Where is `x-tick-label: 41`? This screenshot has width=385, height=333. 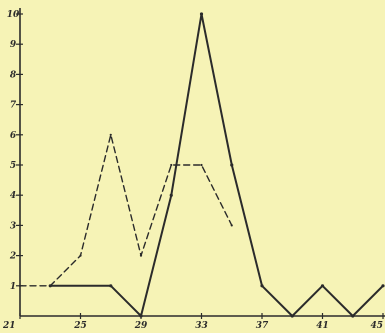
x-tick-label: 41 is located at coordinates (322, 326).